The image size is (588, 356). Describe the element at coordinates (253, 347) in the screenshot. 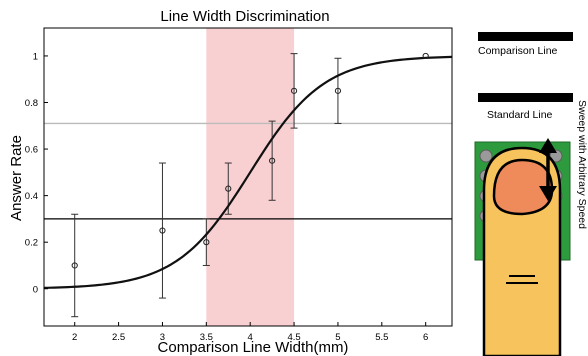

I see `x-axis-label: Comparison Line Width(mm)` at that location.